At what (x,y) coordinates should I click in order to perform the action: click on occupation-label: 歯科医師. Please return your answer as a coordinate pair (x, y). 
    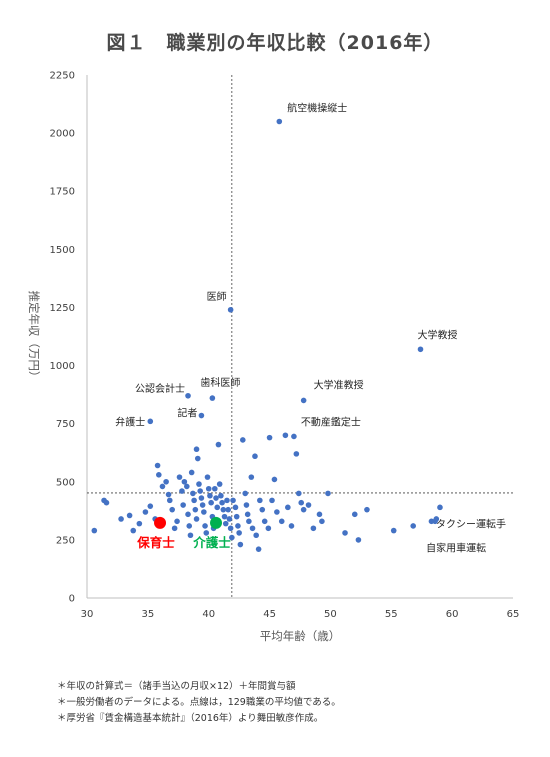
    Looking at the image, I should click on (220, 382).